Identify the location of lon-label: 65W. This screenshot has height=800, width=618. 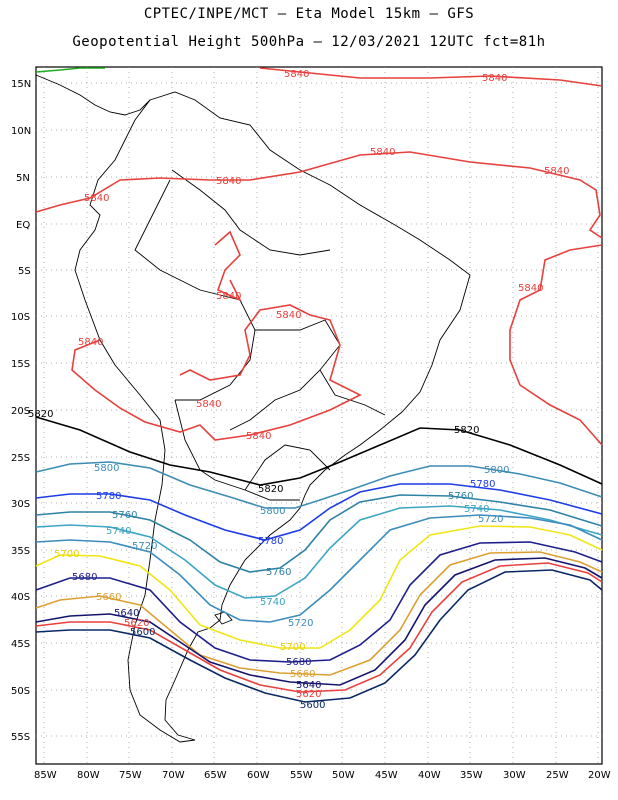
(215, 775).